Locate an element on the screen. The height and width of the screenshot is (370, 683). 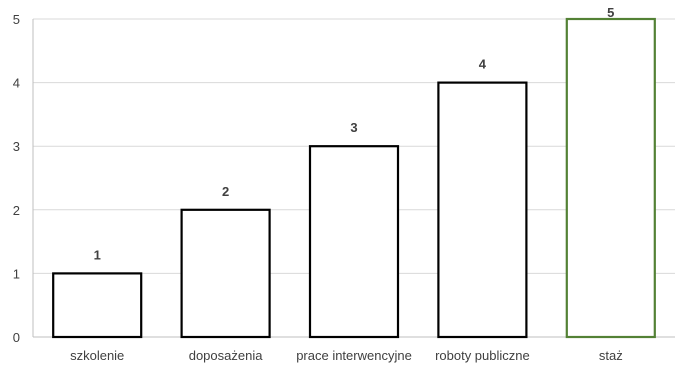
y-tick-label: 3 is located at coordinates (16, 146).